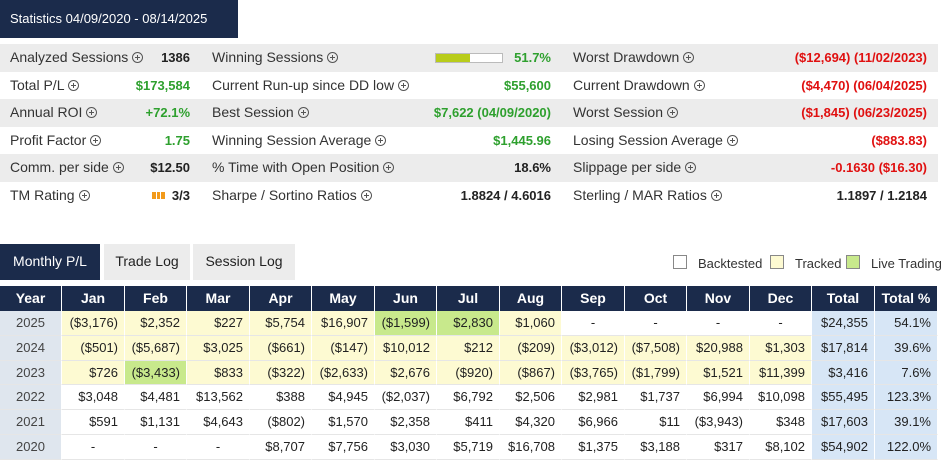  I want to click on stat-value: 1.1897 / 1.2184, so click(881, 195).